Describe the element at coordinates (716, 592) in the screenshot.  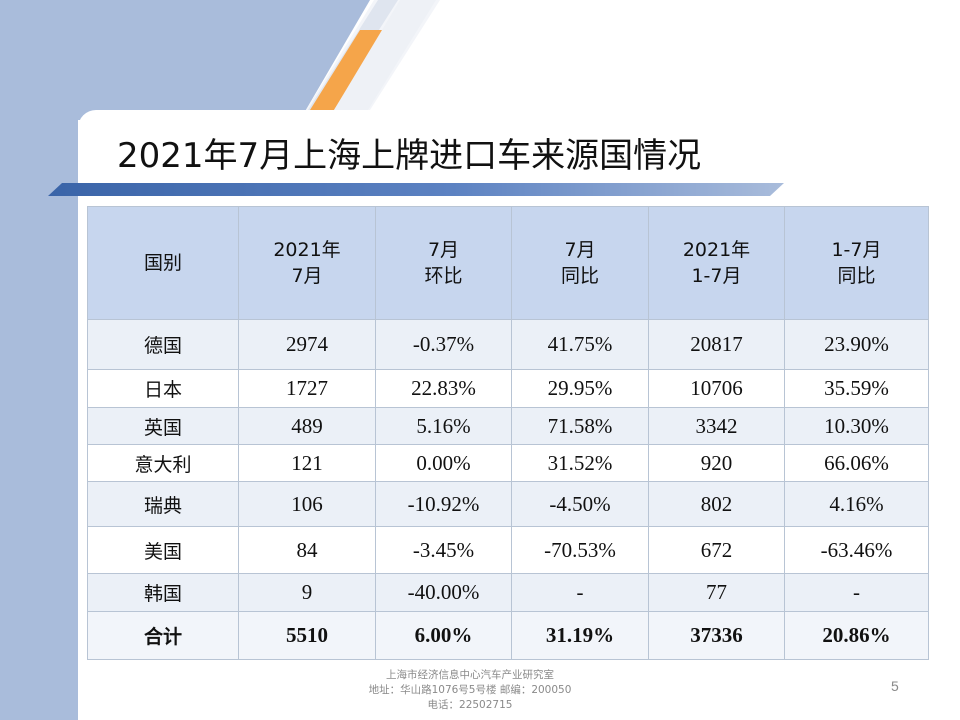
I see `value-cell: 77` at that location.